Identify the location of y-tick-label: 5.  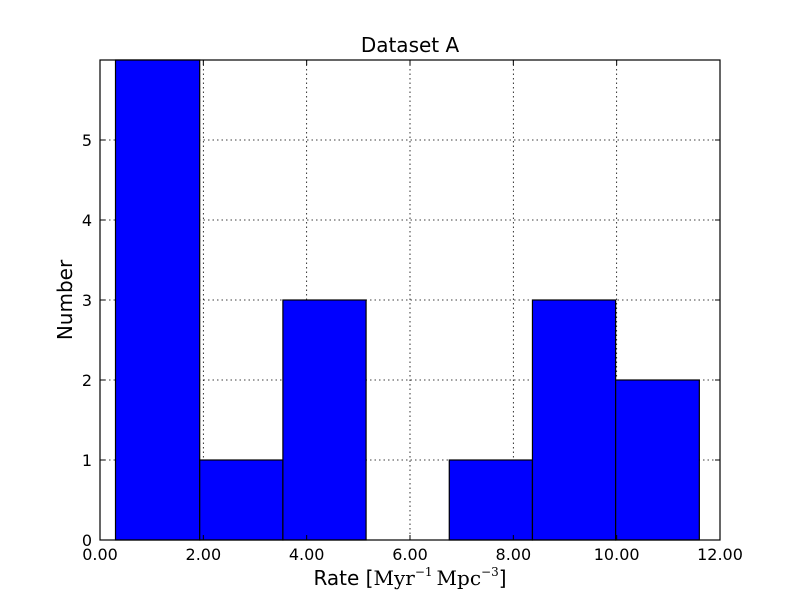
(87, 140).